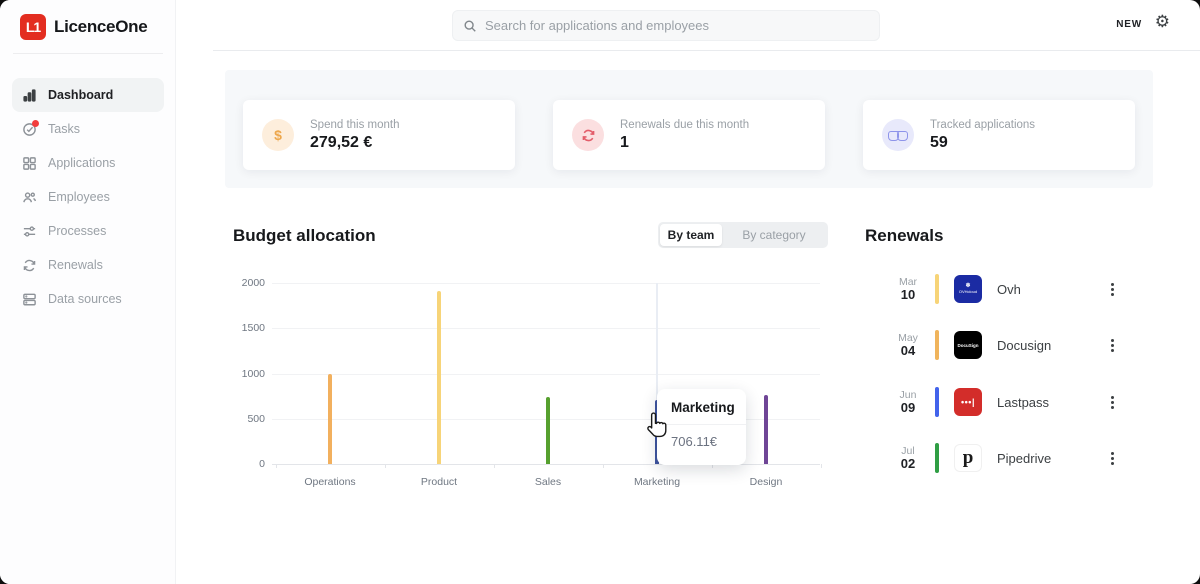 The height and width of the screenshot is (584, 1200). I want to click on toggle-by-category: By category, so click(774, 235).